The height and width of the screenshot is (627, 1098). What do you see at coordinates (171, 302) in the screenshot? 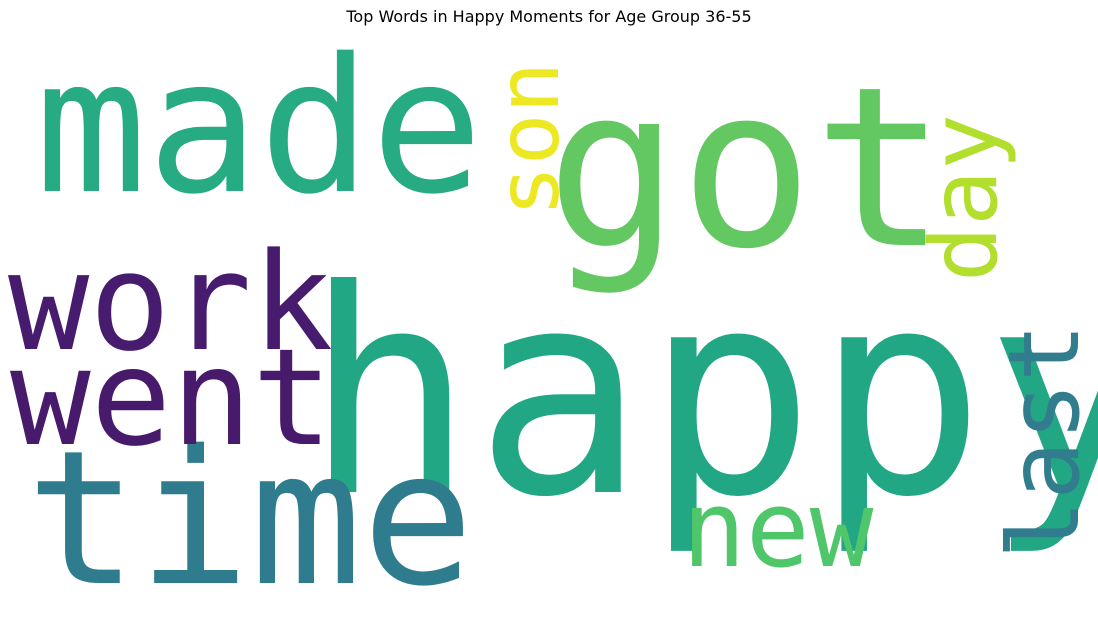
I see `word-work: work` at bounding box center [171, 302].